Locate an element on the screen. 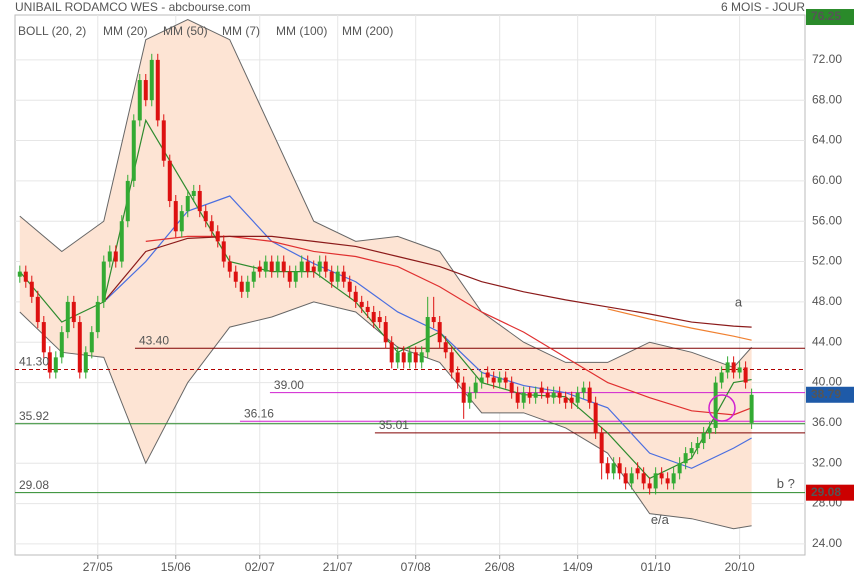  level-label: 43.40 is located at coordinates (154, 340).